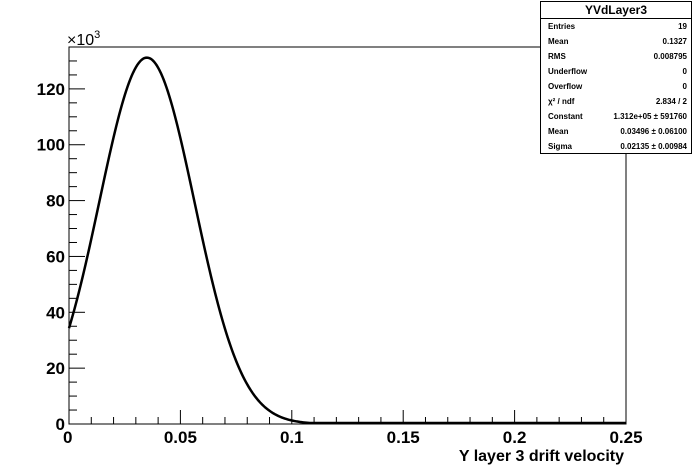 This screenshot has height=472, width=696. I want to click on y-tick-labels: 0 20 40 60 80 100 120, so click(51, 257).